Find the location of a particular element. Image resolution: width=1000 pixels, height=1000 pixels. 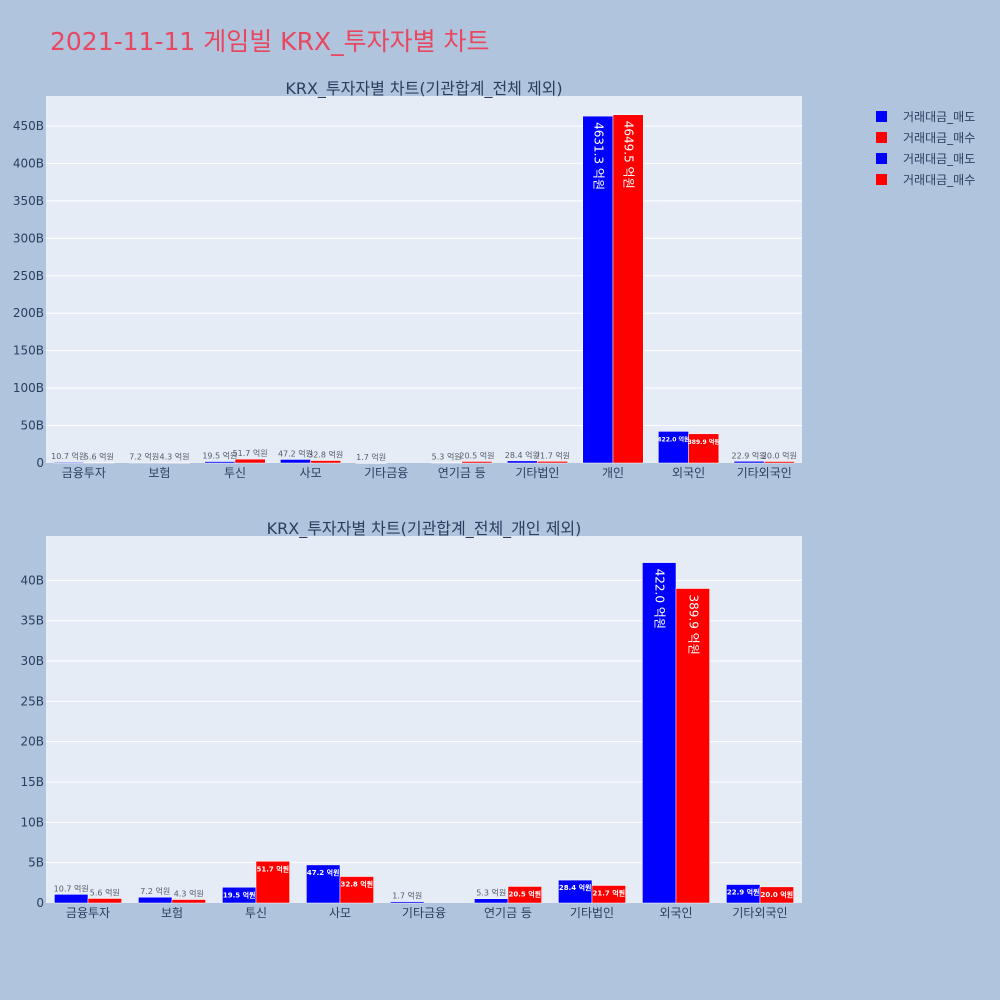

chart-title: KRX_투자자별 차트(기관합계_전체_개인 제외) is located at coordinates (424, 529).